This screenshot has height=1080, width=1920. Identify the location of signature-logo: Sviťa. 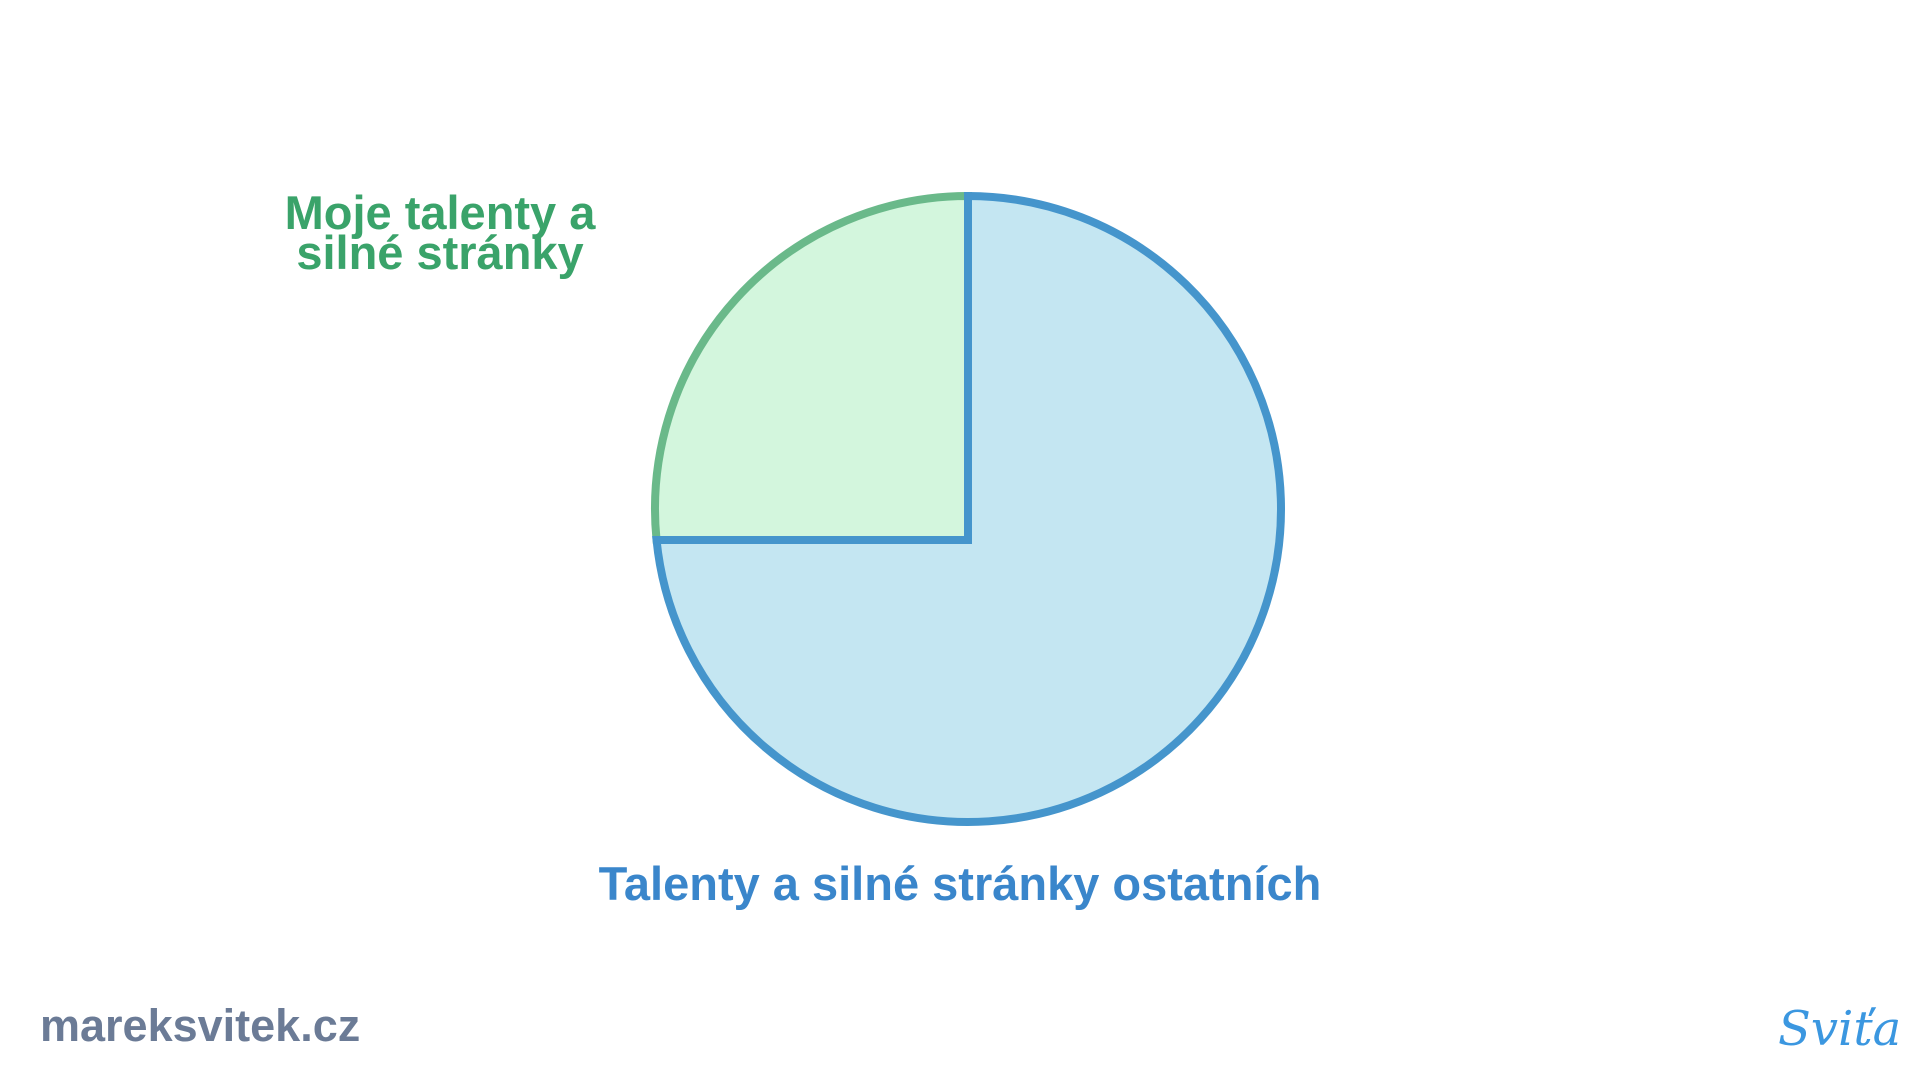
(1840, 1029).